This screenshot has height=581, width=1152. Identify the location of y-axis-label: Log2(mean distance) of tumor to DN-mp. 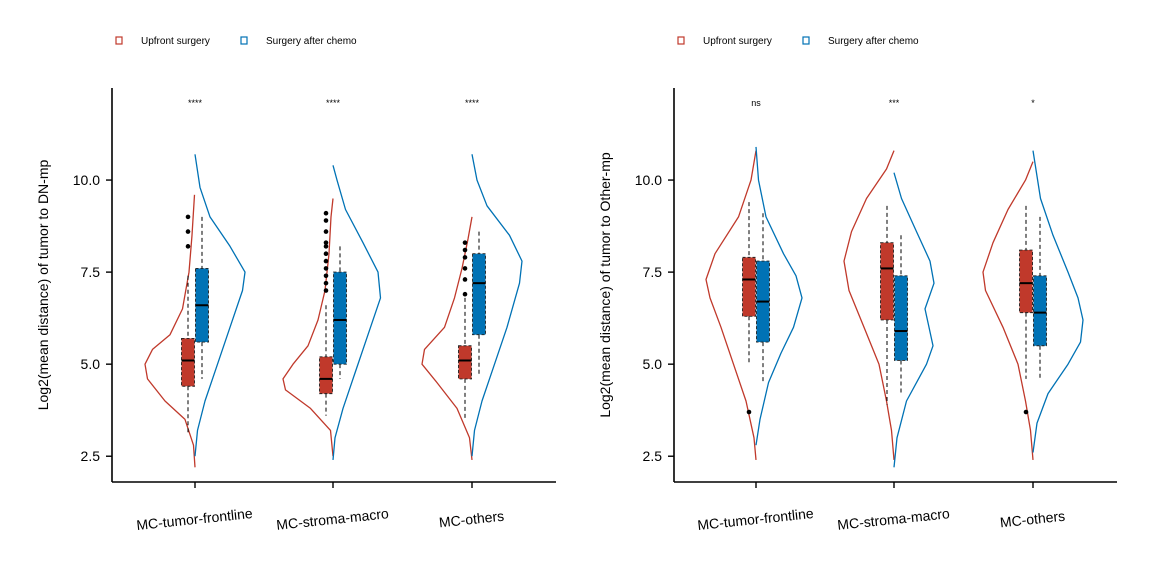
(43, 285).